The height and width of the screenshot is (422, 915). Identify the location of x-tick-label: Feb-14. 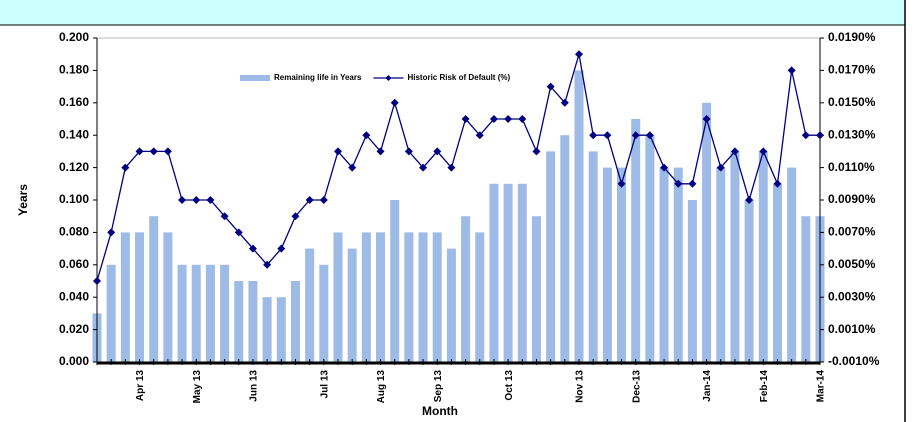
(764, 386).